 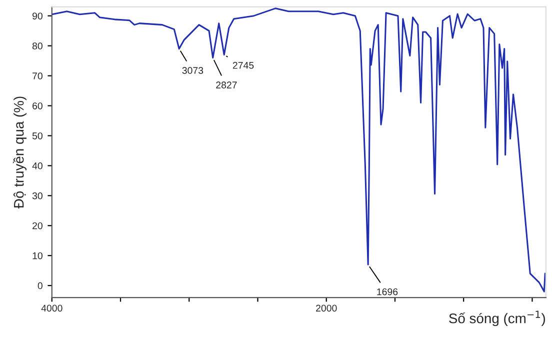 I want to click on y-tick-label: 60, so click(x=37, y=106).